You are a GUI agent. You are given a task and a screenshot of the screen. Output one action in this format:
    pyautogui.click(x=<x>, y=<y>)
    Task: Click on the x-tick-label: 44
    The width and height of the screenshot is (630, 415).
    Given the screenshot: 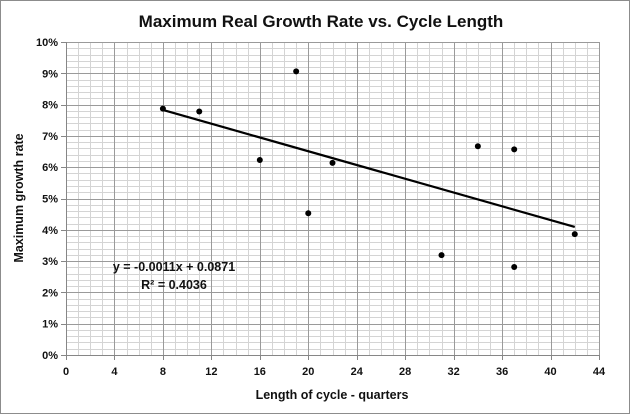 What is the action you would take?
    pyautogui.click(x=599, y=372)
    